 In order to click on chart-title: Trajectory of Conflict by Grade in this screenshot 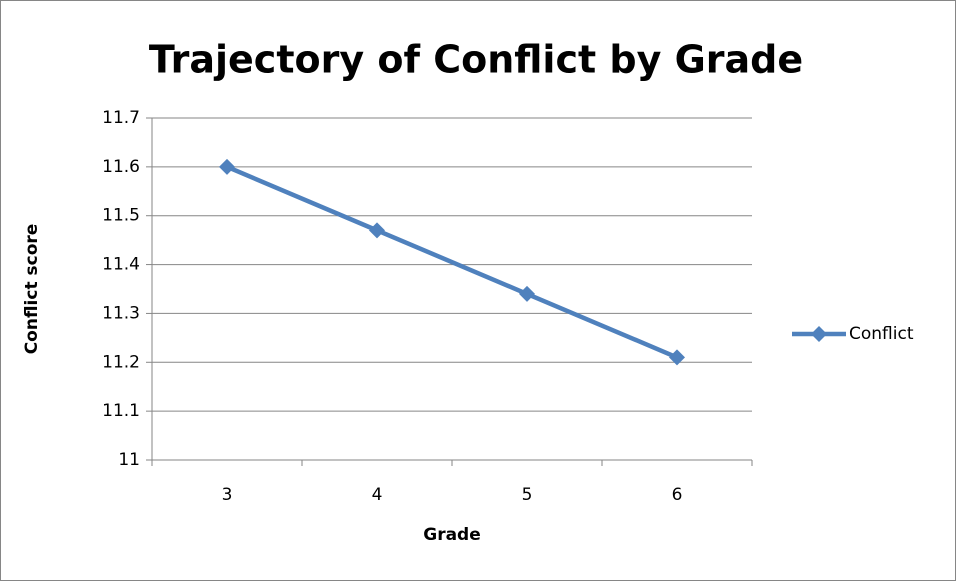, I will do `click(476, 60)`.